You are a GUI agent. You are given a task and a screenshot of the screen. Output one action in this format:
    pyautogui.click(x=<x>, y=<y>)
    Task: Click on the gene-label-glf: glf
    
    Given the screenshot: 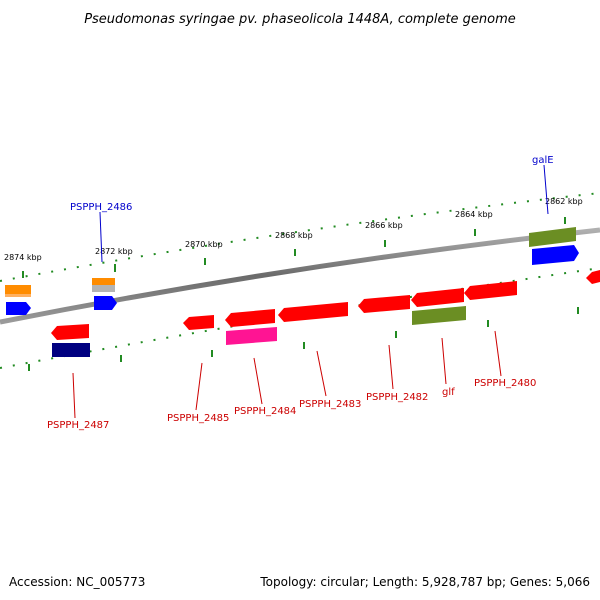 What is the action you would take?
    pyautogui.click(x=448, y=392)
    